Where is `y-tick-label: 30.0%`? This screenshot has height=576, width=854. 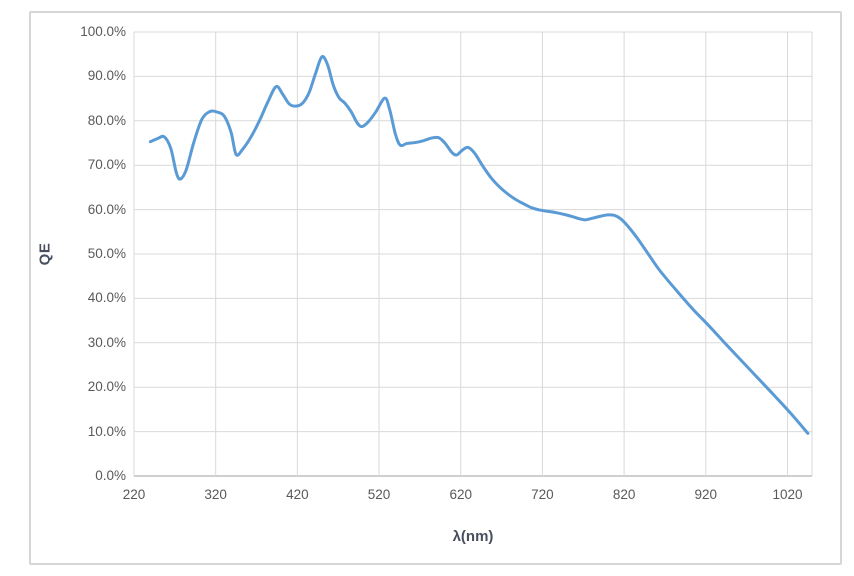 y-tick-label: 30.0% is located at coordinates (106, 342).